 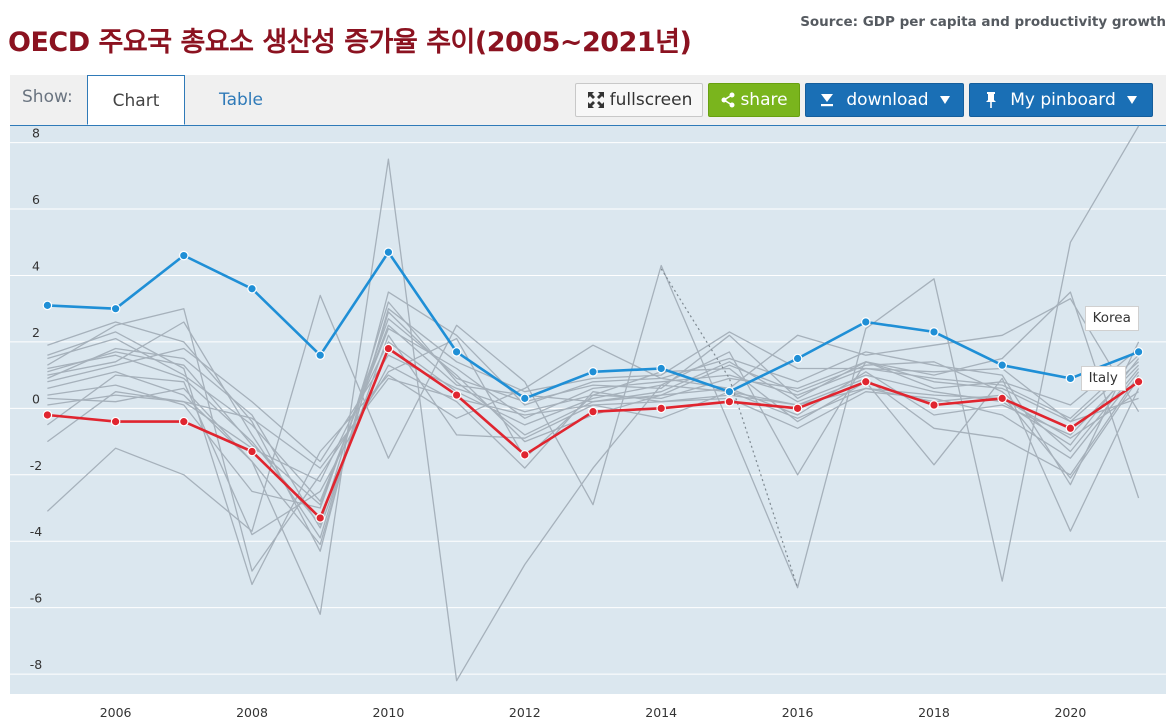 I want to click on chart-toolbar: Show: Chart Table fullscreen share, so click(x=588, y=100).